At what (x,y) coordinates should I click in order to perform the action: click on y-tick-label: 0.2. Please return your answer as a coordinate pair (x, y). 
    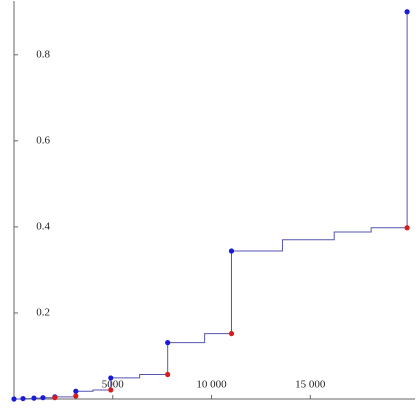
    Looking at the image, I should click on (43, 312).